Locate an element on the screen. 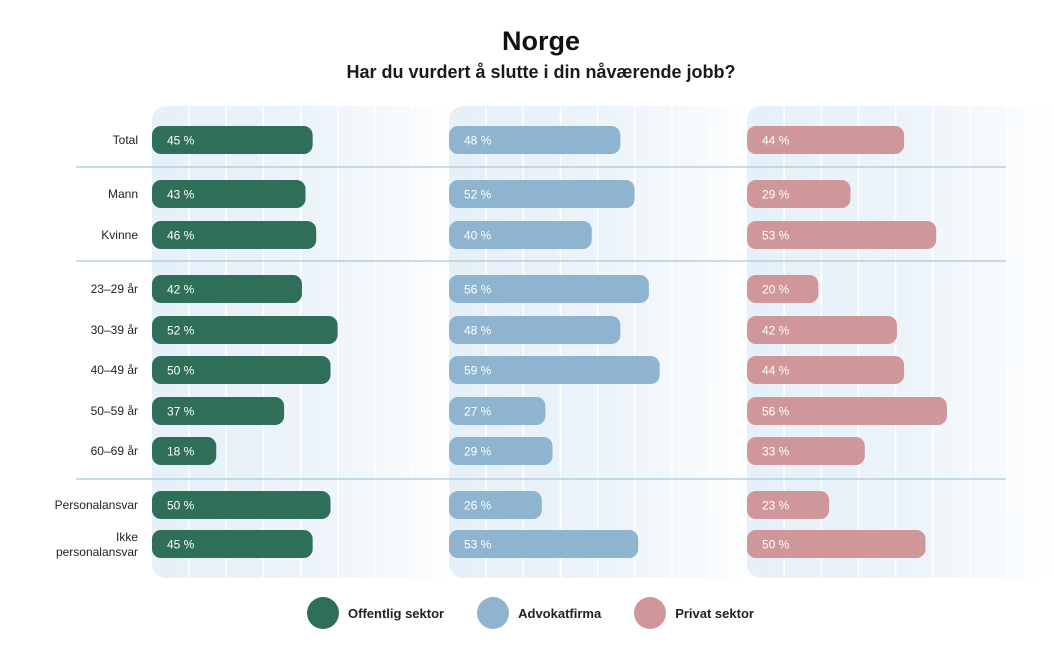 This screenshot has height=645, width=1054. legend-label: Advokatfirma is located at coordinates (560, 613).